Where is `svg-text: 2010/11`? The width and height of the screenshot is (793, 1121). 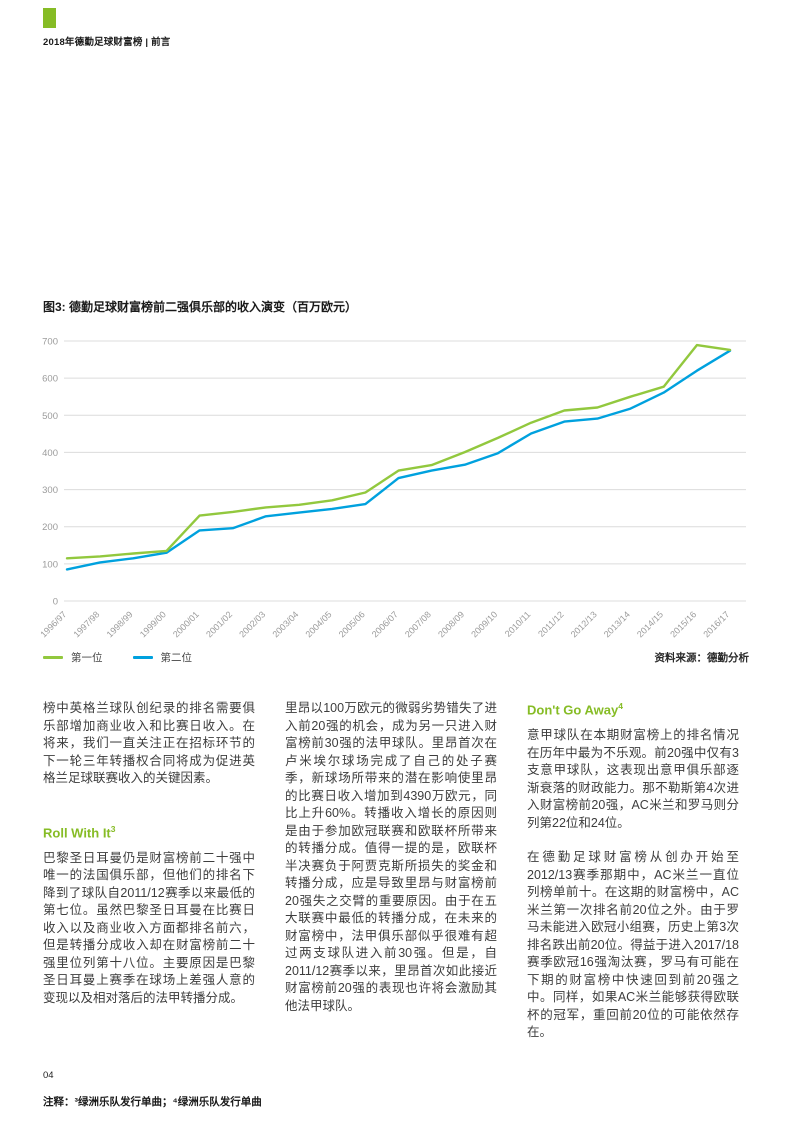 svg-text: 2010/11 is located at coordinates (518, 624).